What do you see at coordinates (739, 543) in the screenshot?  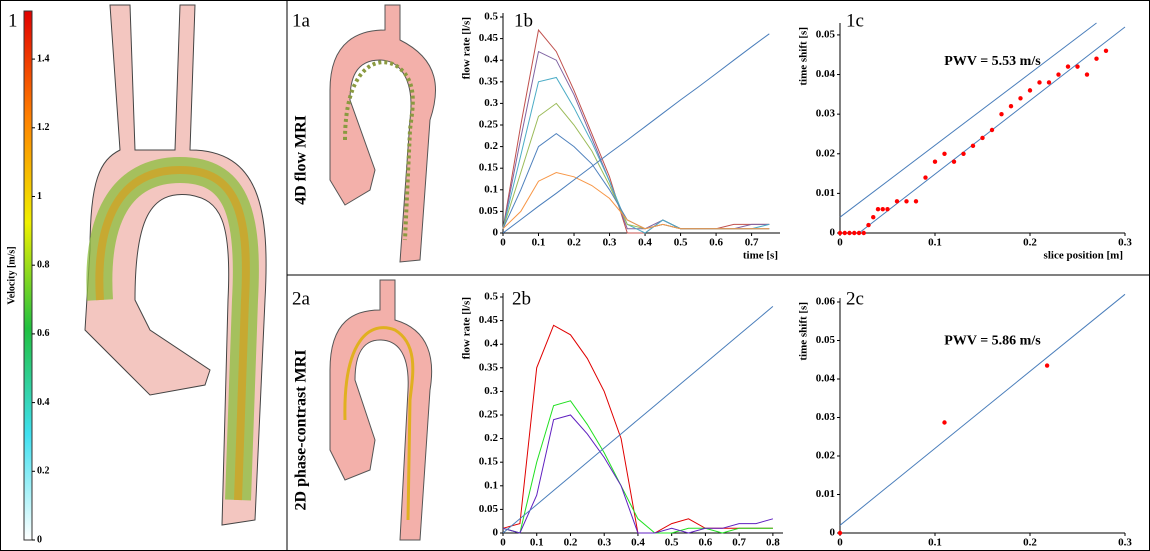 I see `x-tick-label: 0.7` at bounding box center [739, 543].